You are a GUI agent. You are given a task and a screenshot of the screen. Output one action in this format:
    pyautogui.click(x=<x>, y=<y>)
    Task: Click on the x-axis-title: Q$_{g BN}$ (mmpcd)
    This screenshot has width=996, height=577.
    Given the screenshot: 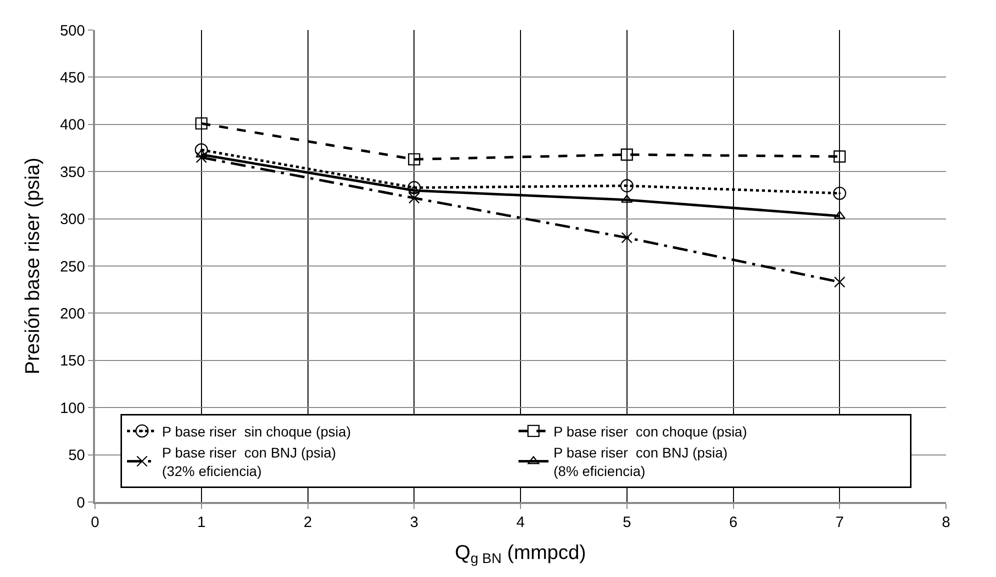 What is the action you would take?
    pyautogui.click(x=520, y=554)
    